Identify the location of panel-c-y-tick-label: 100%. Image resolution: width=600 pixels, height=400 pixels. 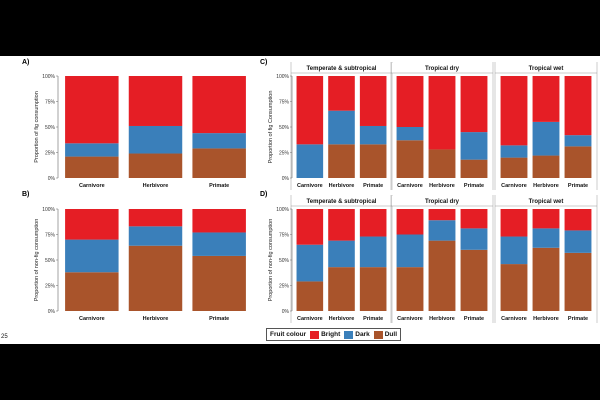
(282, 77).